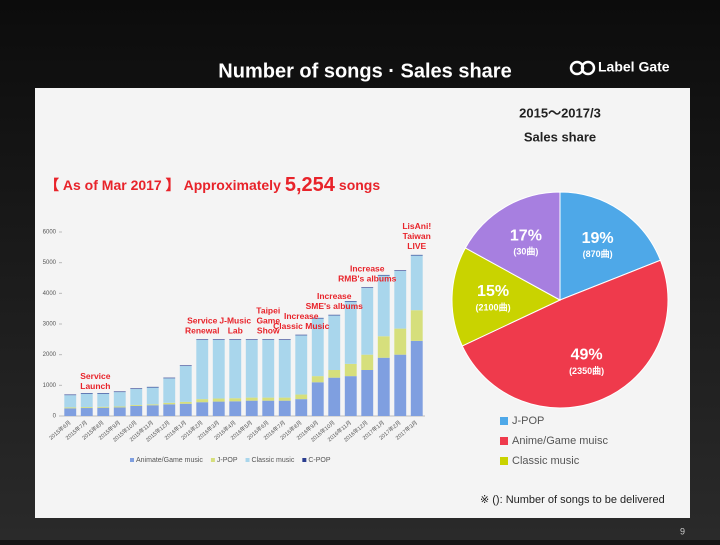 This screenshot has width=720, height=545. Describe the element at coordinates (202, 321) in the screenshot. I see `annotation: Service` at that location.